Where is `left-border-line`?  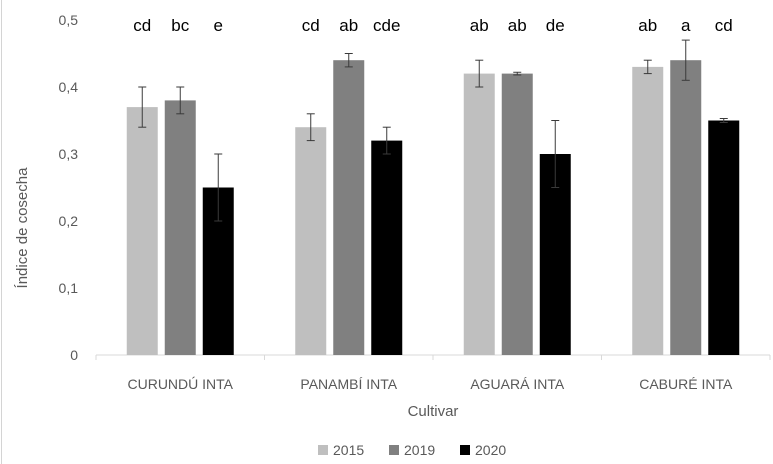 left-border-line is located at coordinates (1, 232).